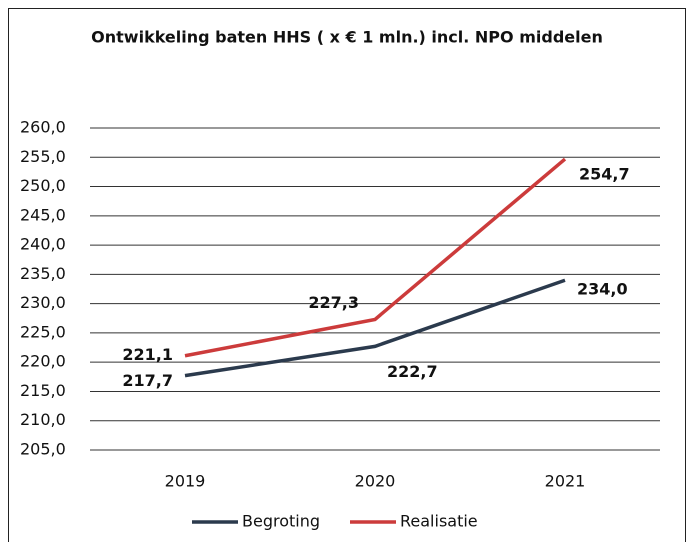  I want to click on y-tick-label: 240,0, so click(43, 244).